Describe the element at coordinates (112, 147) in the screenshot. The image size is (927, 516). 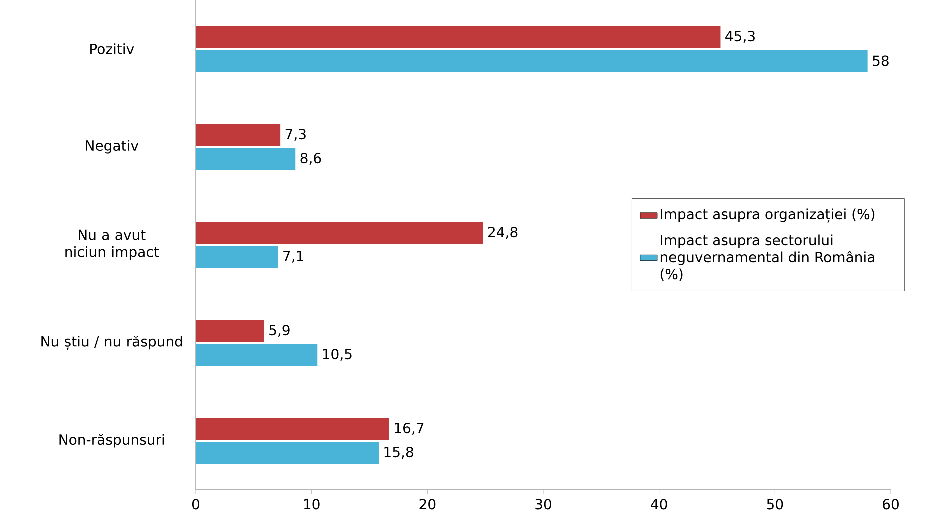
I see `y-tick-label: Negativ` at that location.